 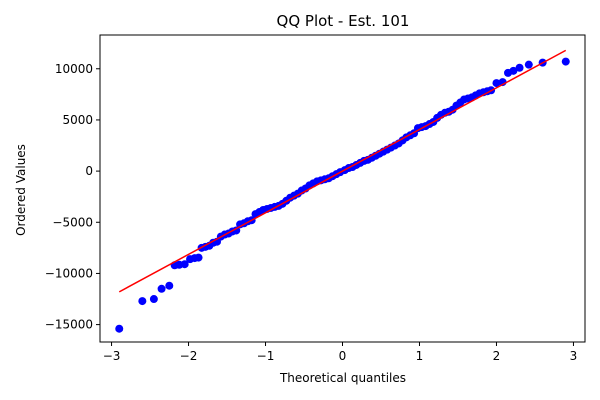 I want to click on x-tick-label: 3, so click(x=574, y=356).